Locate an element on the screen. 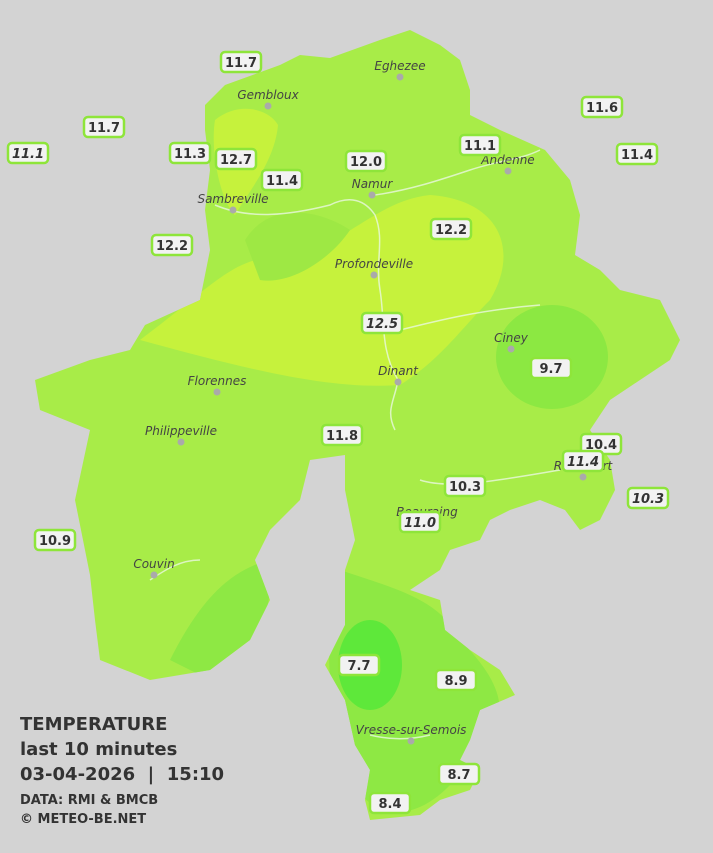 This screenshot has width=713, height=853. place-name: Ciney is located at coordinates (511, 338).